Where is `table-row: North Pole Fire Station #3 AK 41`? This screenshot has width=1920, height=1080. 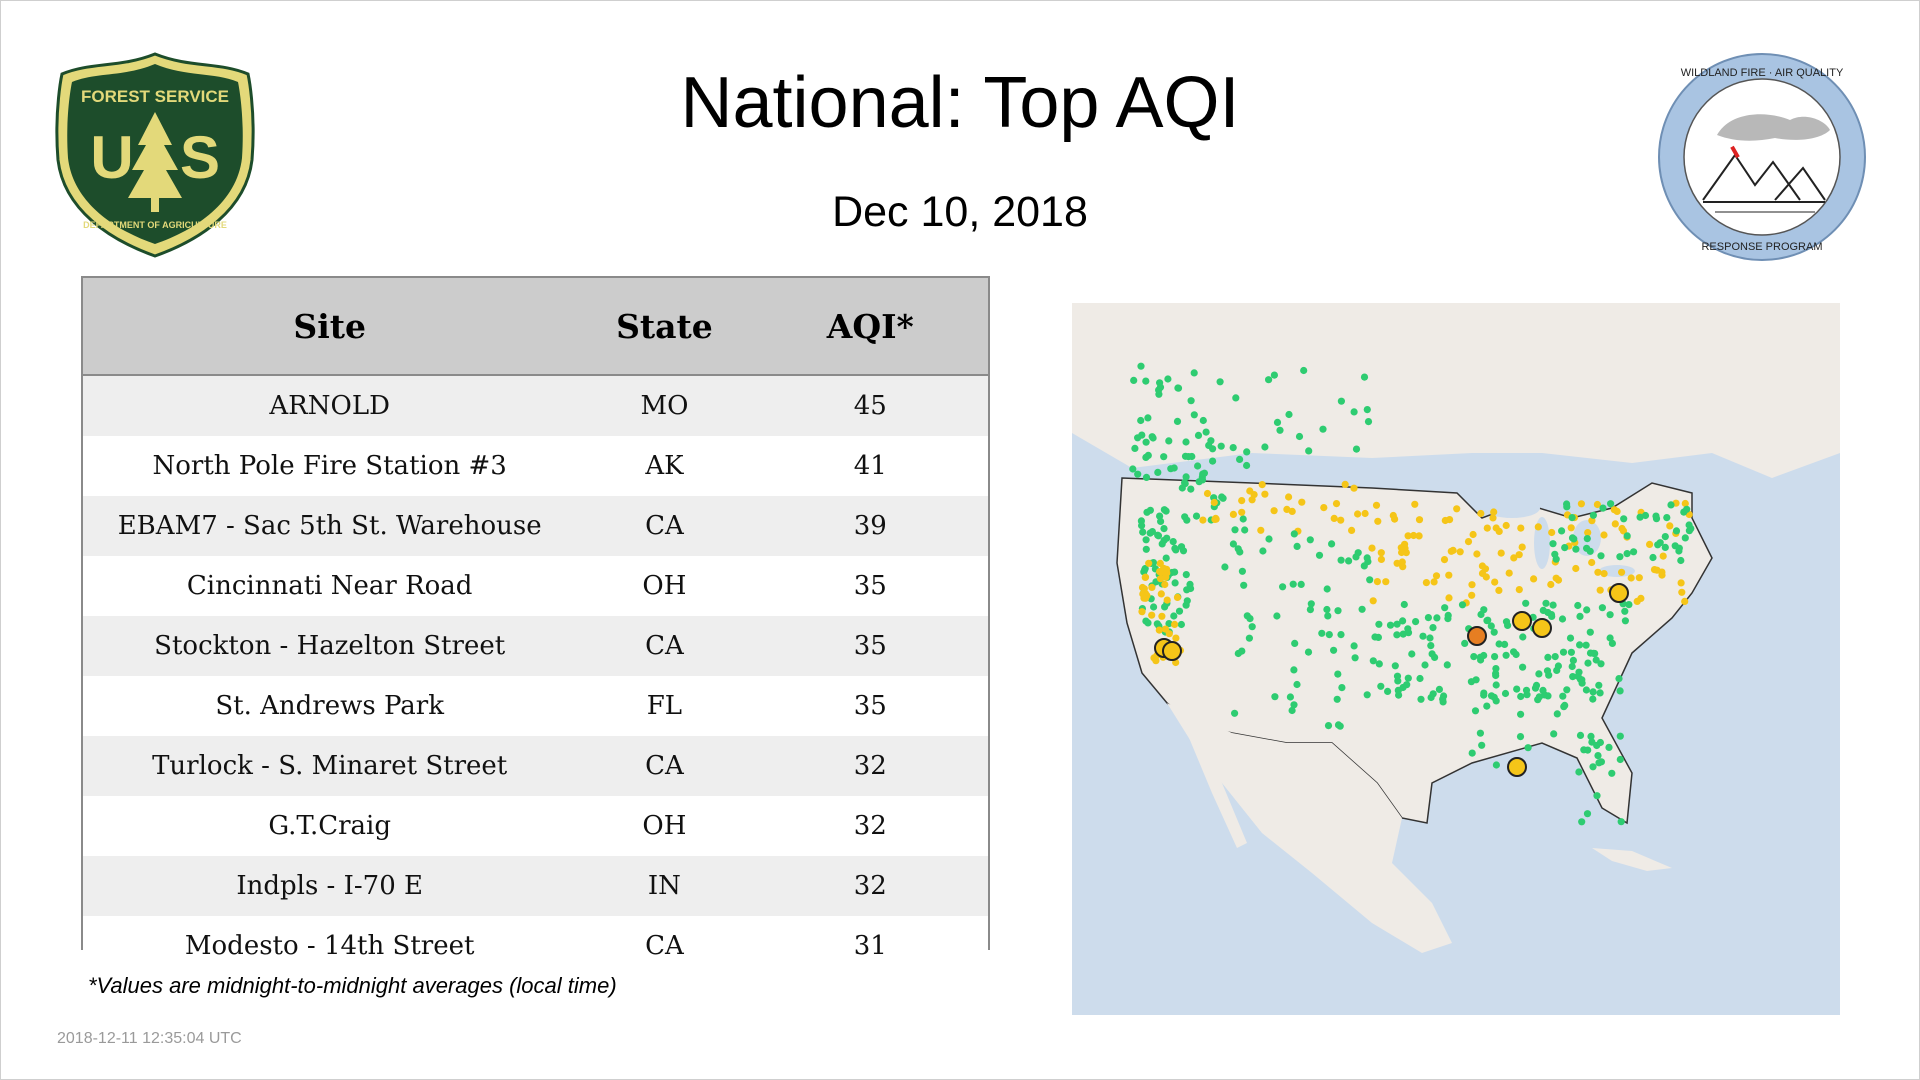
table-row: North Pole Fire Station #3 AK 41 is located at coordinates (535, 466).